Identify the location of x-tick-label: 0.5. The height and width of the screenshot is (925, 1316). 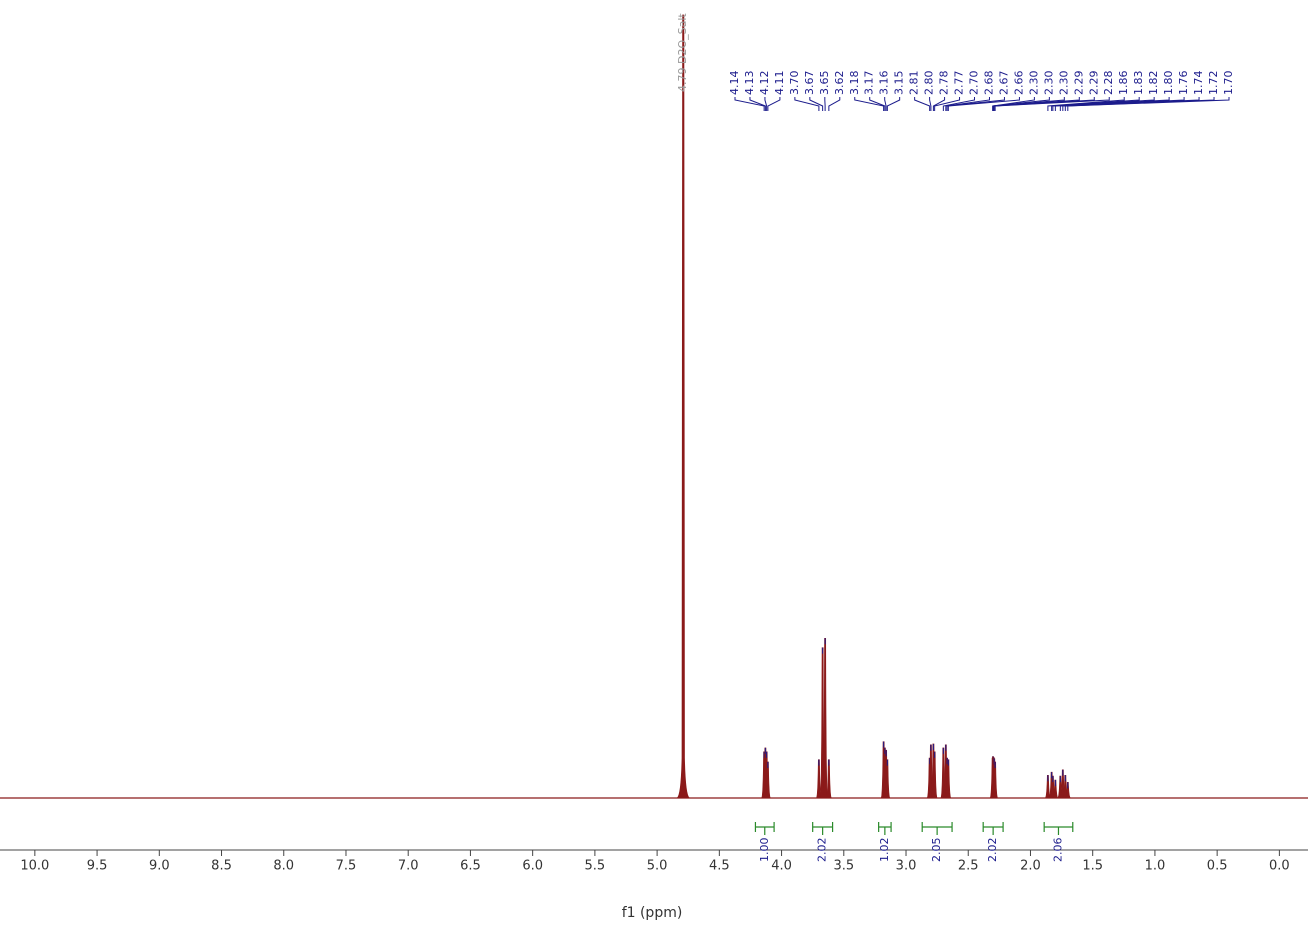
(1217, 866).